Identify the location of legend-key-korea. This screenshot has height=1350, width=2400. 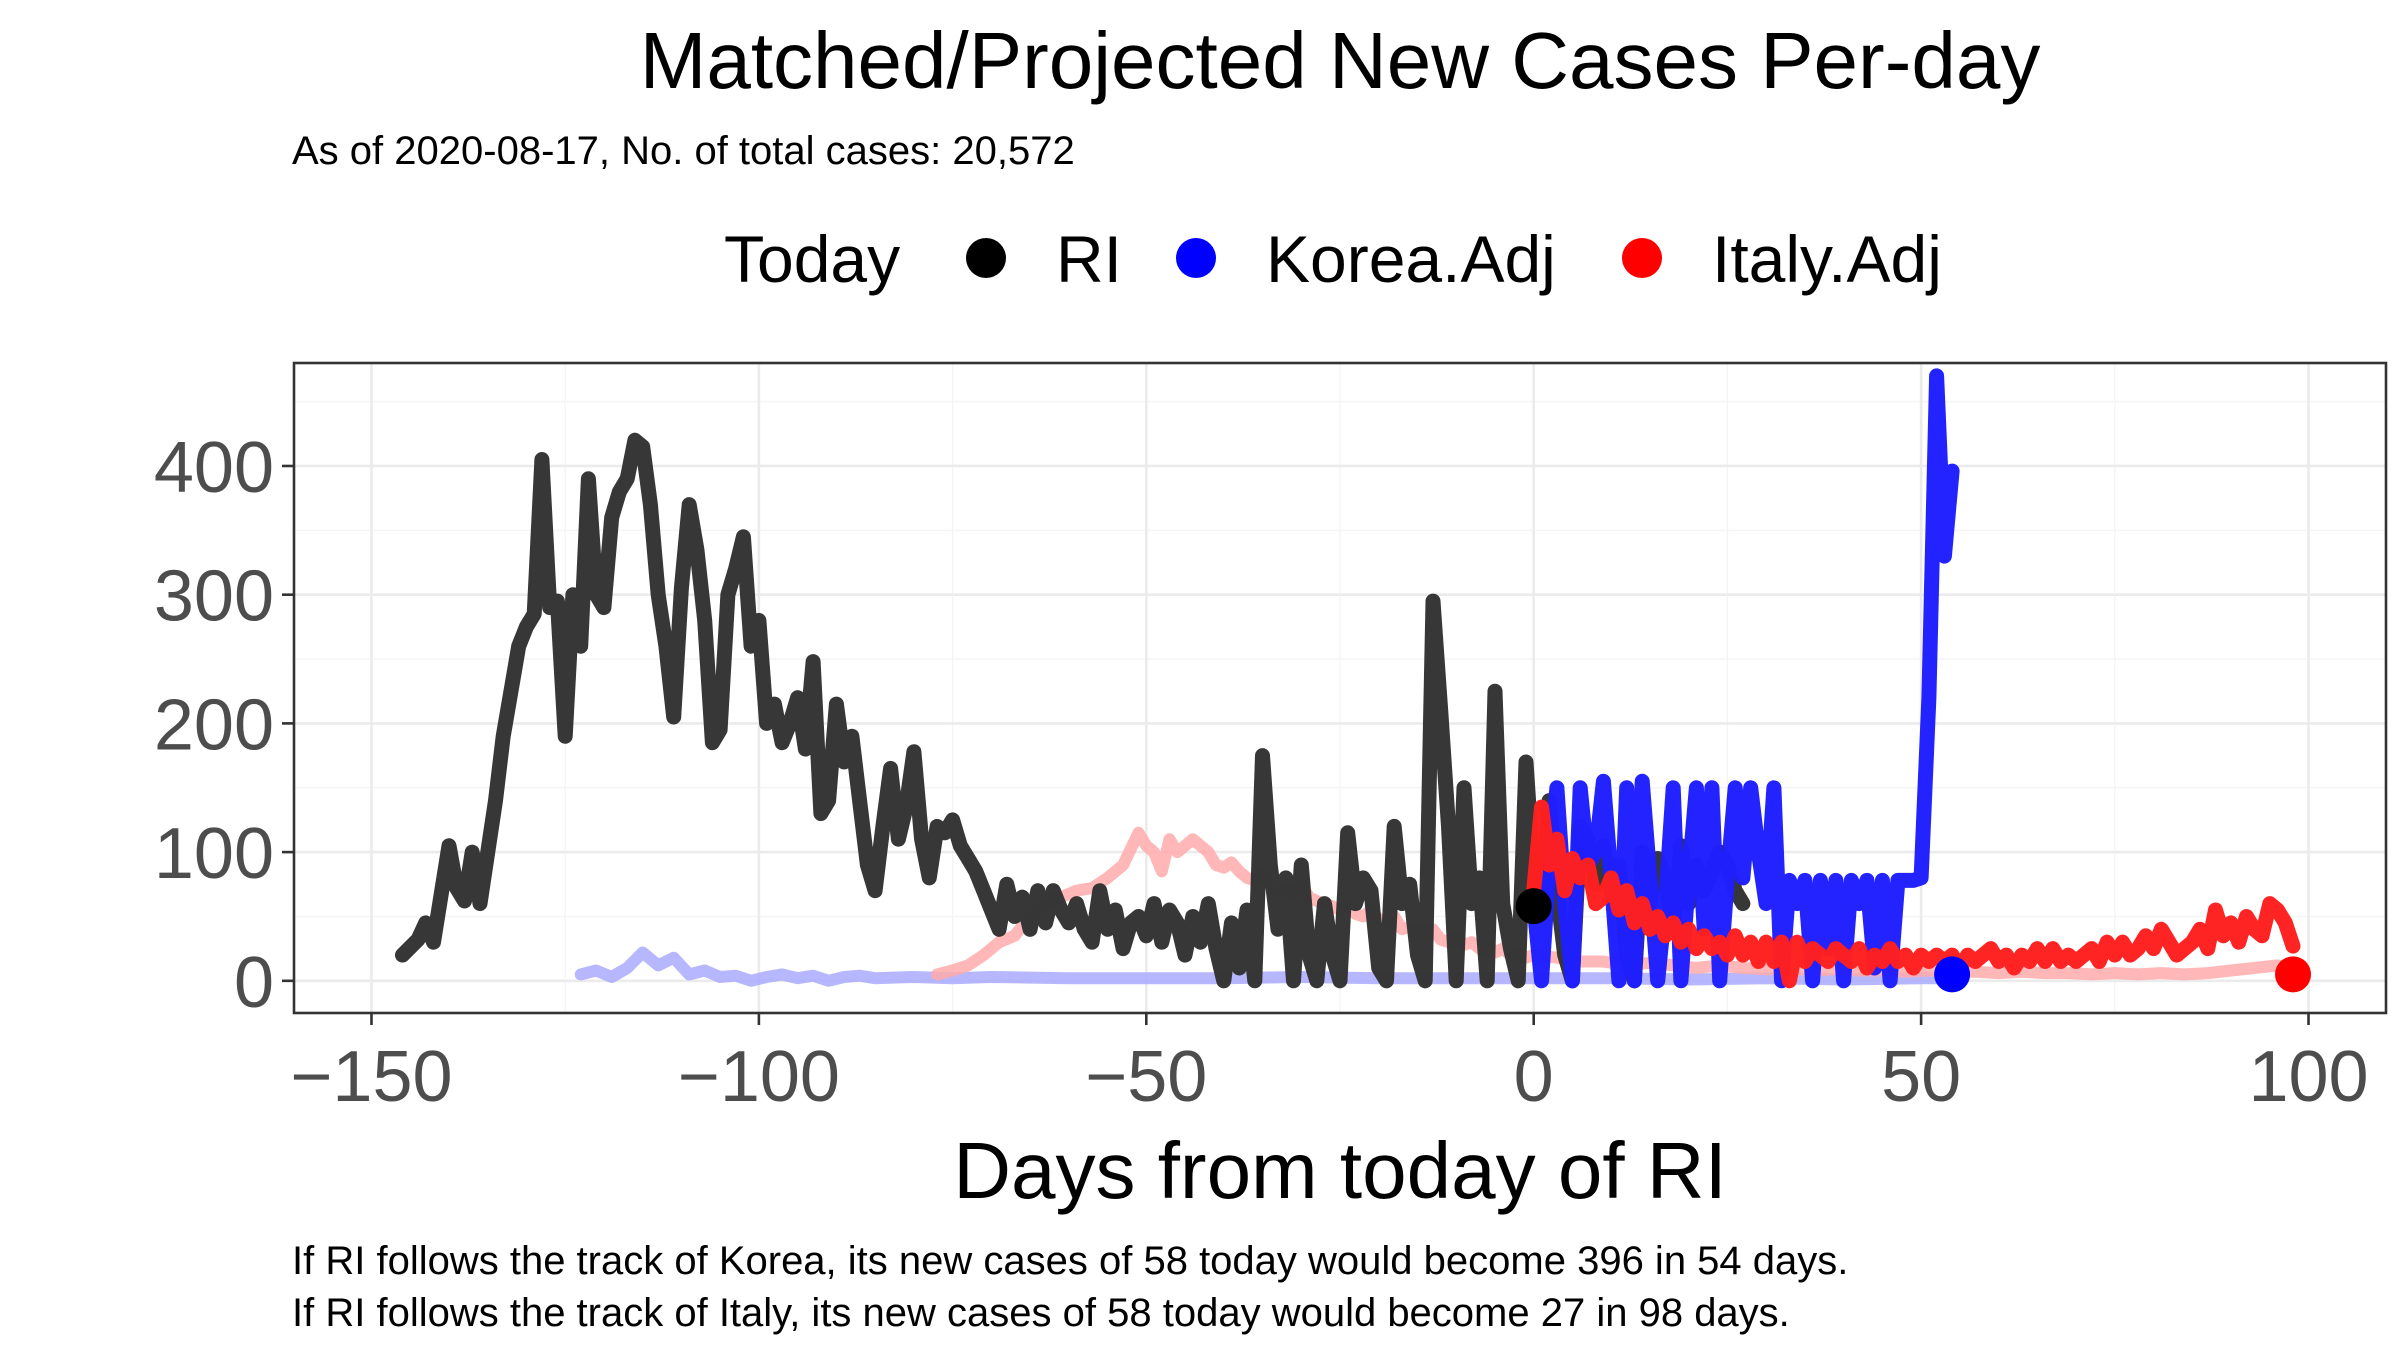
(1196, 258).